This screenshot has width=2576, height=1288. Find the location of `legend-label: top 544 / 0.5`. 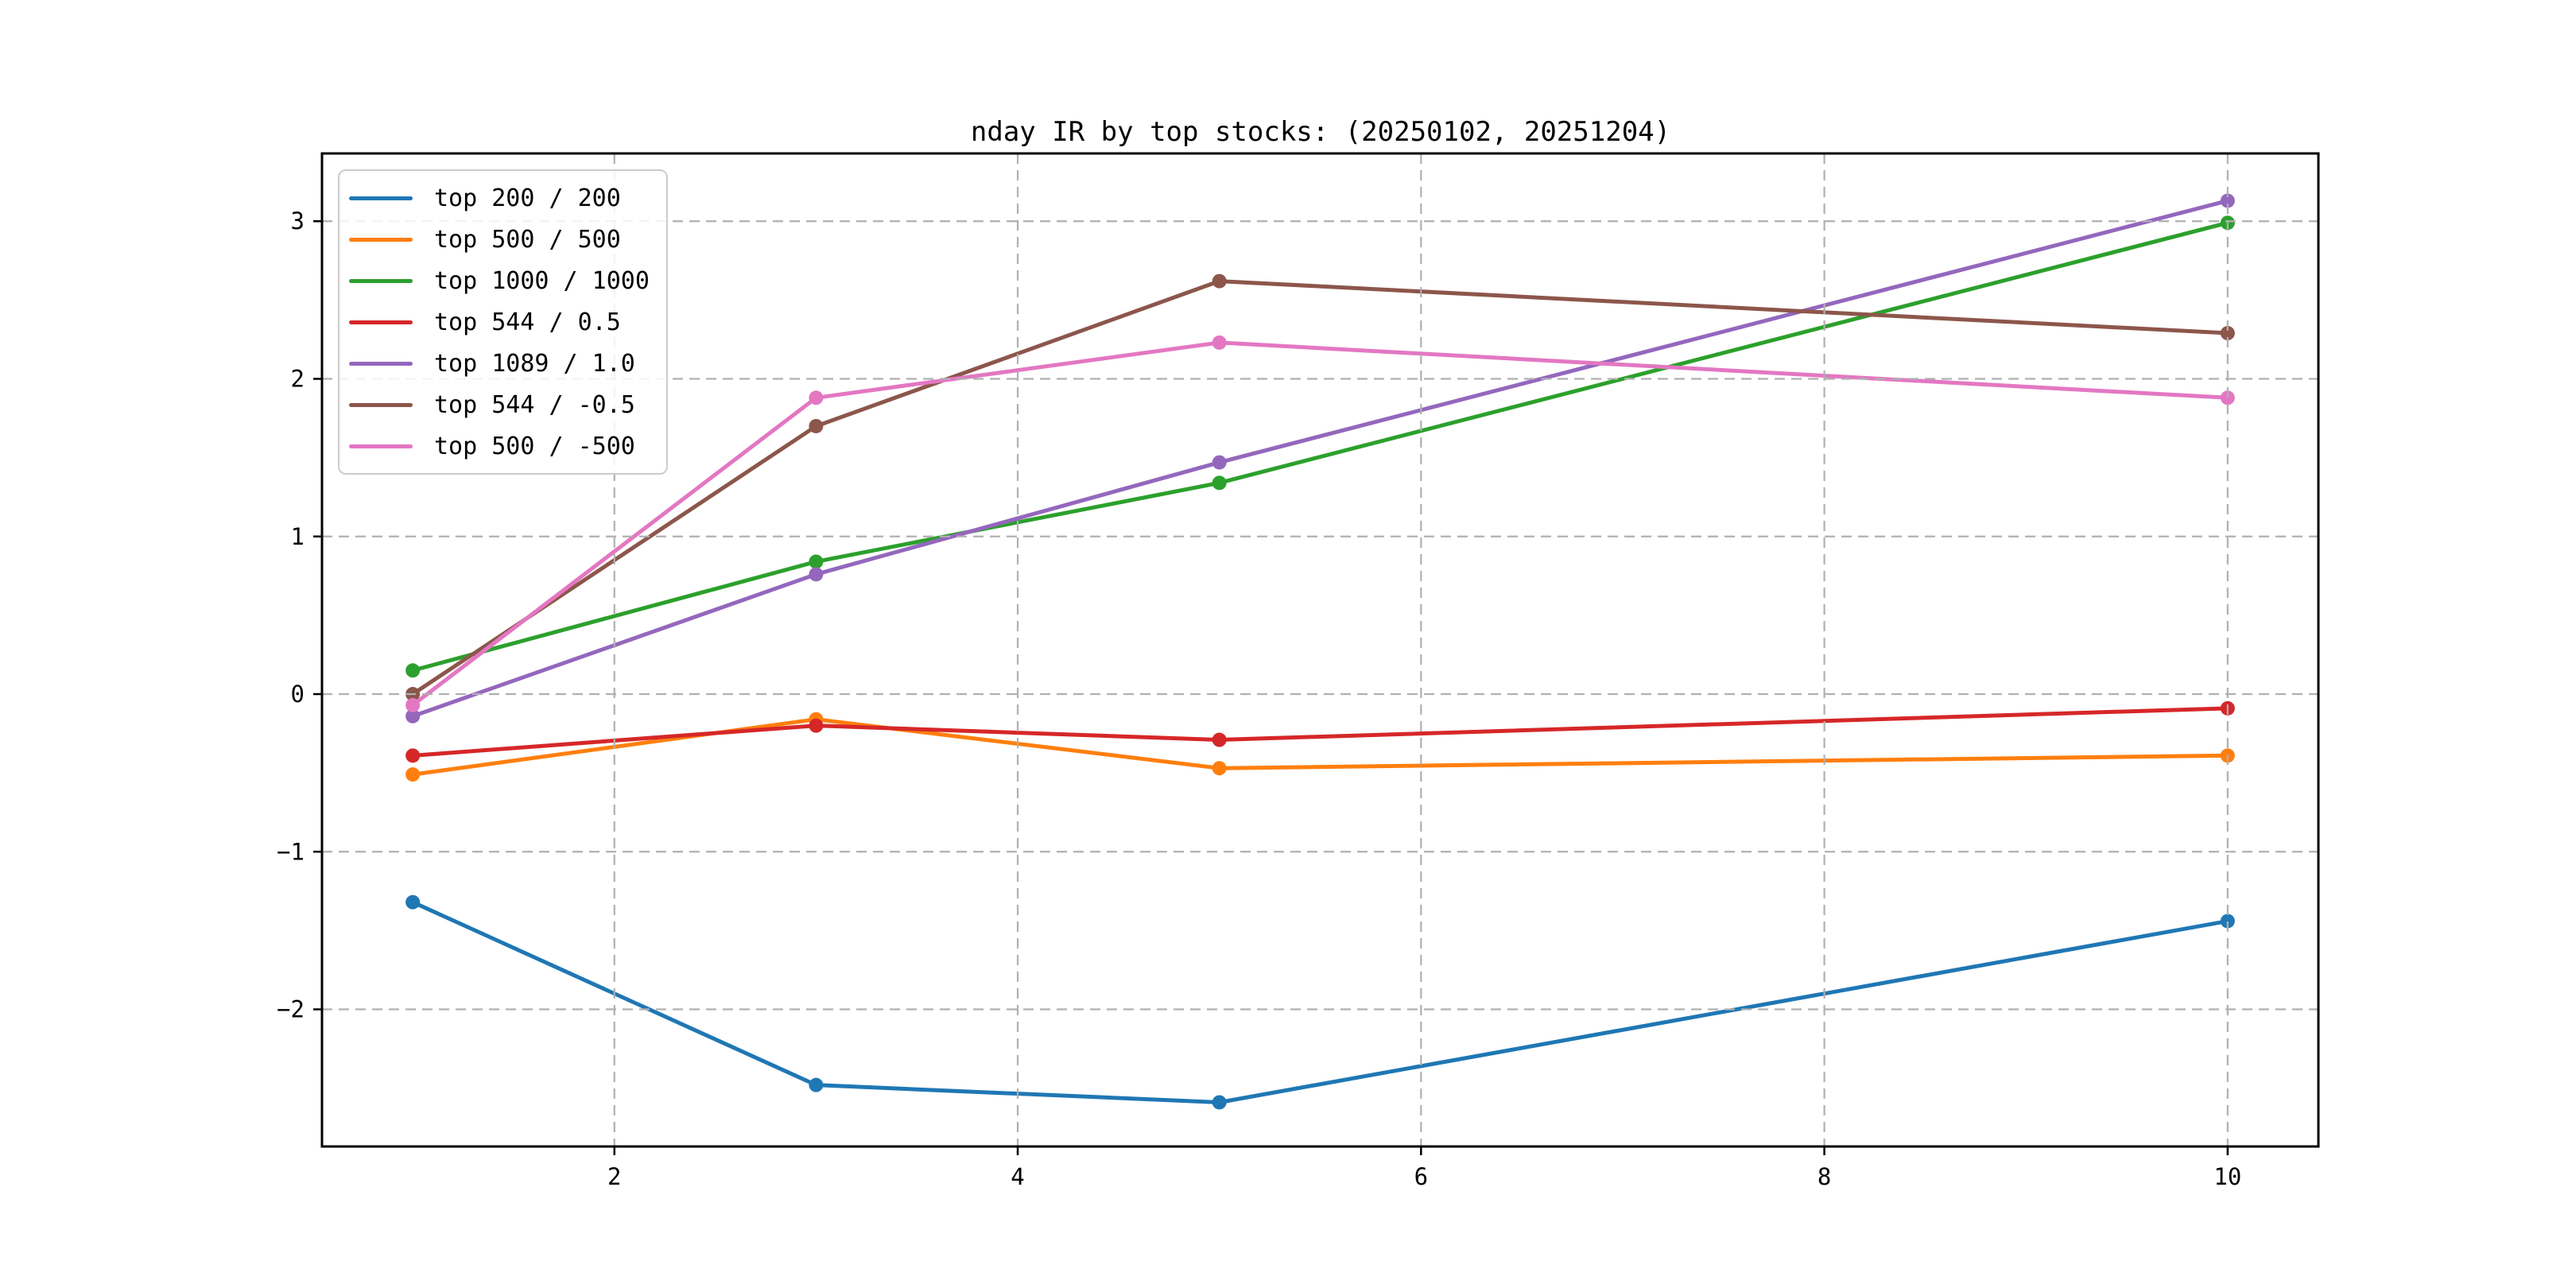

legend-label: top 544 / 0.5 is located at coordinates (527, 322).